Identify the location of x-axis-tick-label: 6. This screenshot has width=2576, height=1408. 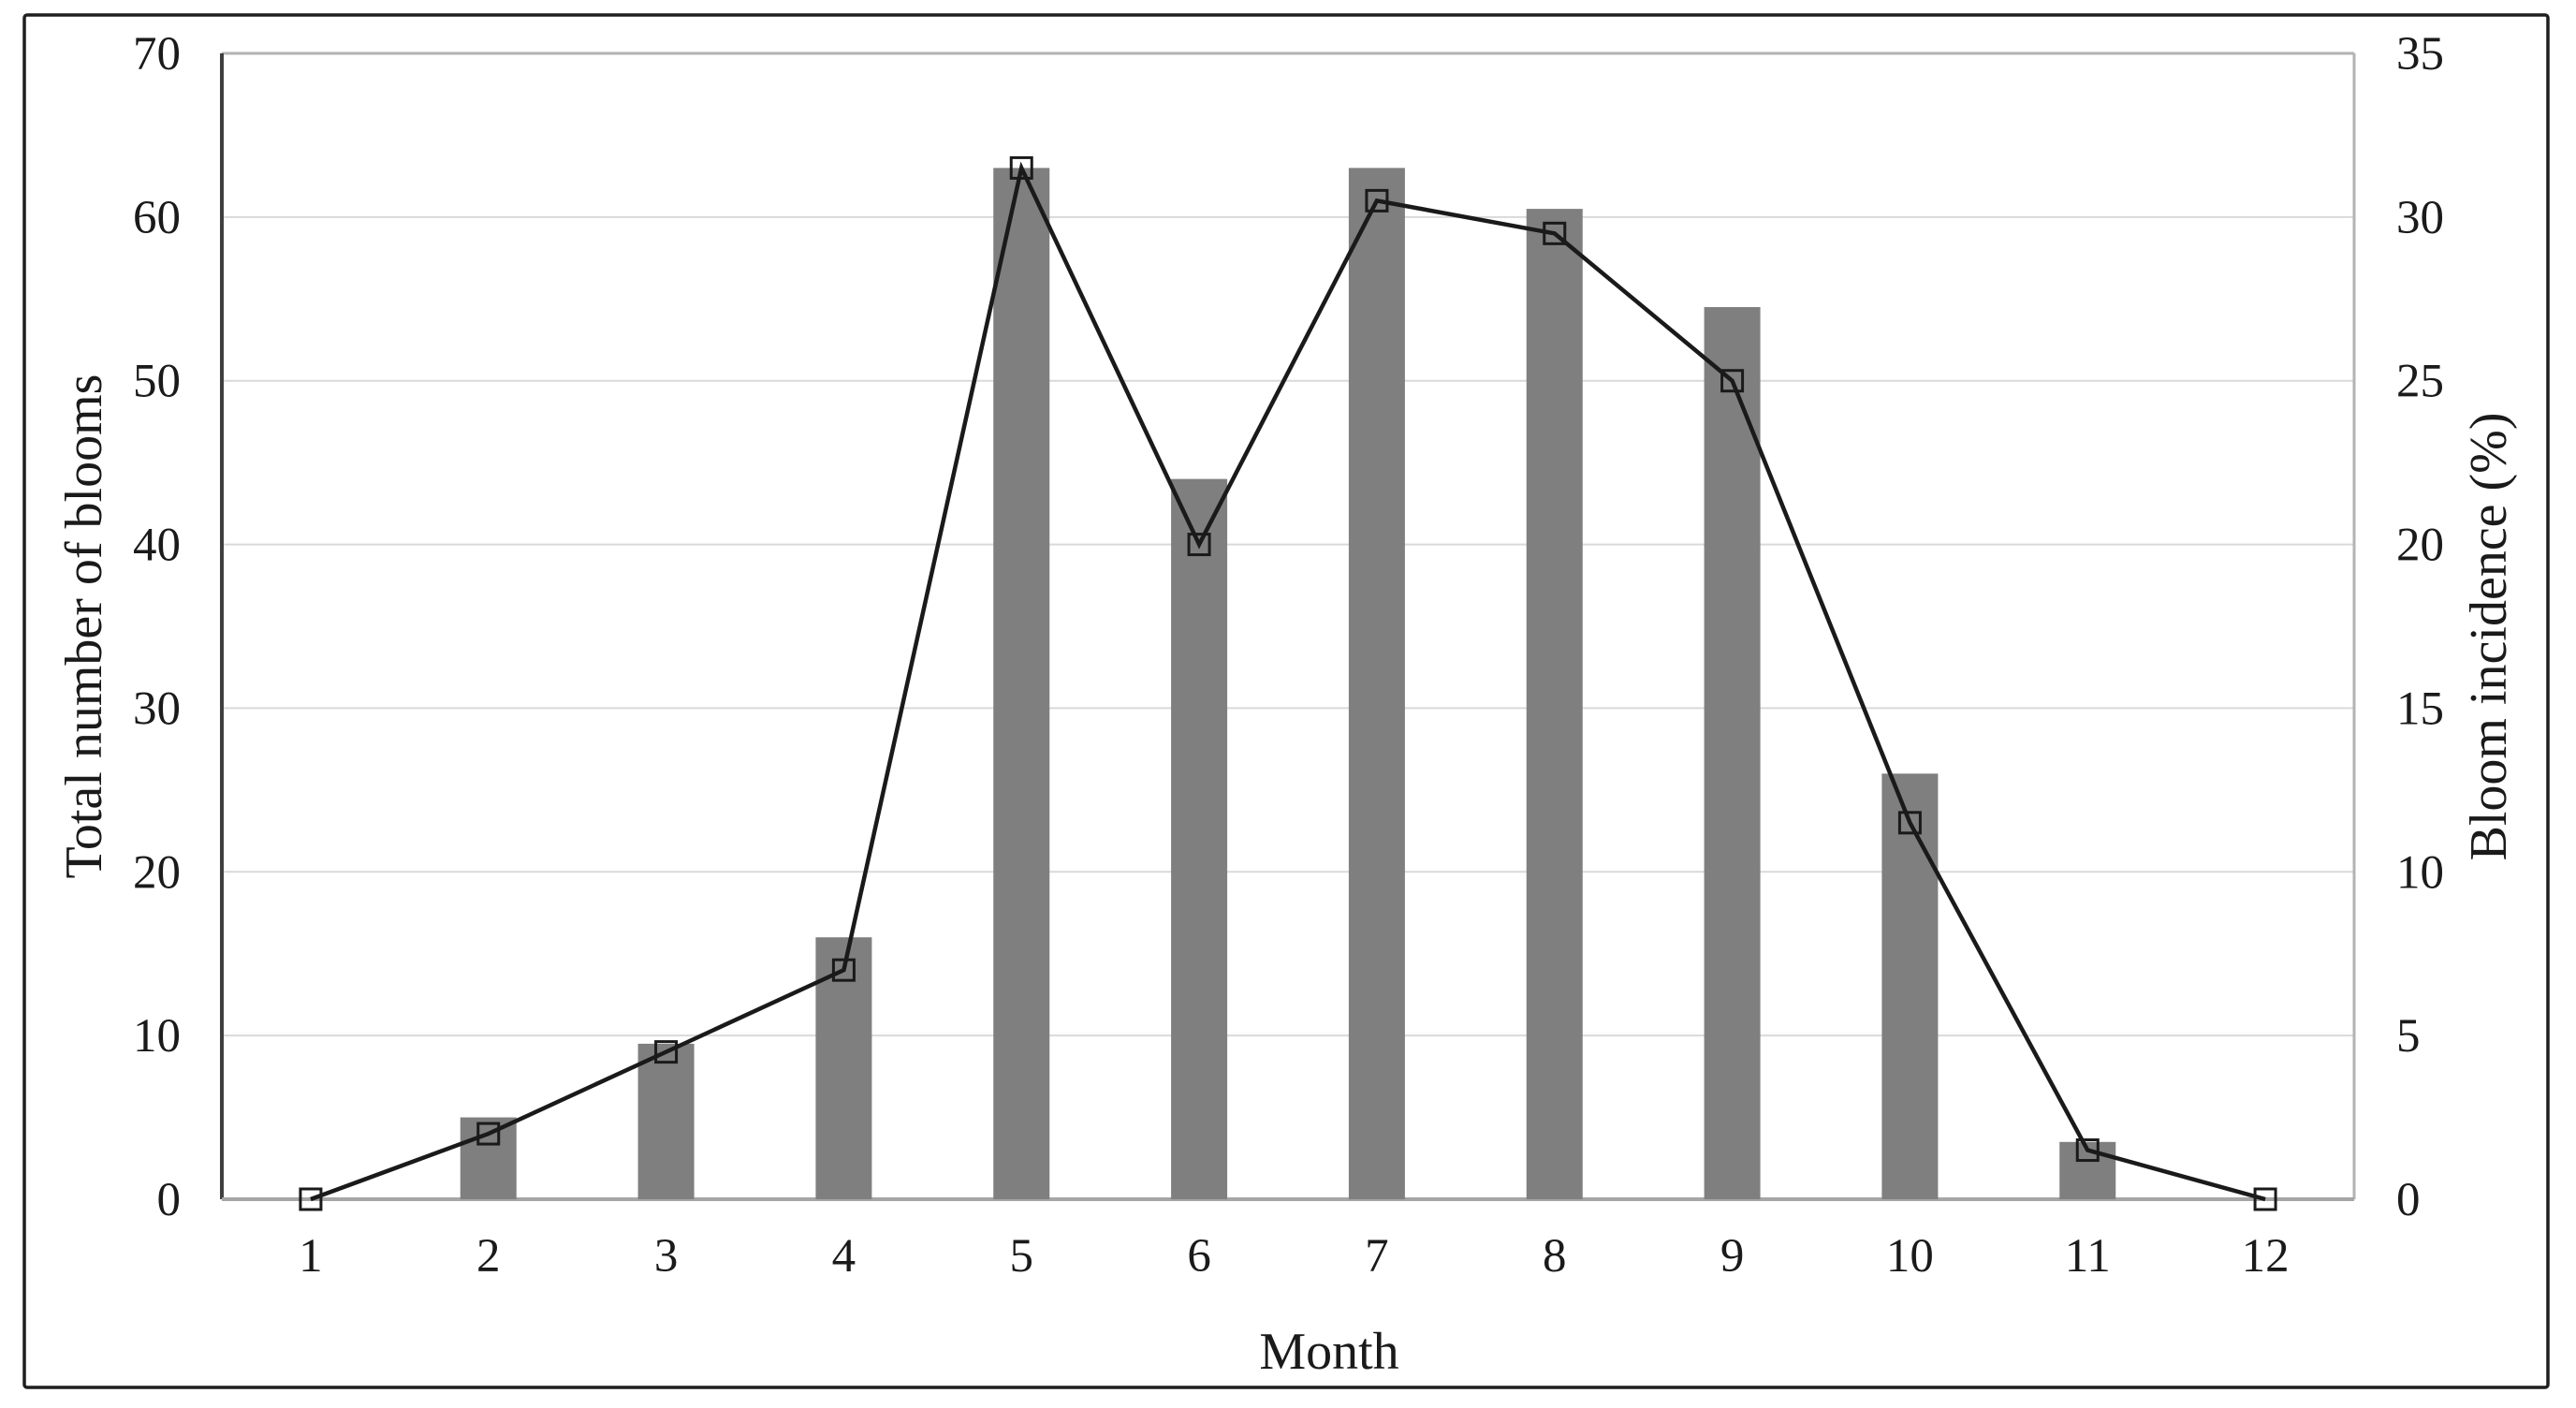
(1199, 1256).